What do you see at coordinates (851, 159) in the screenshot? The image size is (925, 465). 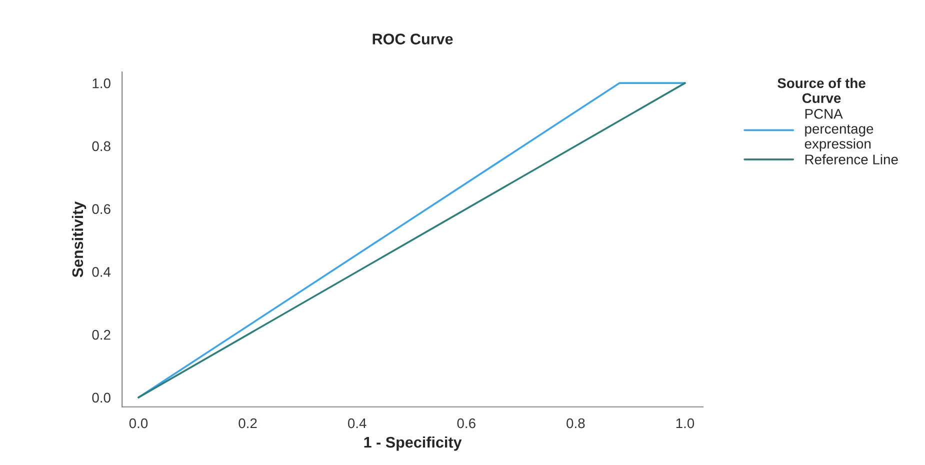 I see `legend-label: Reference Line` at bounding box center [851, 159].